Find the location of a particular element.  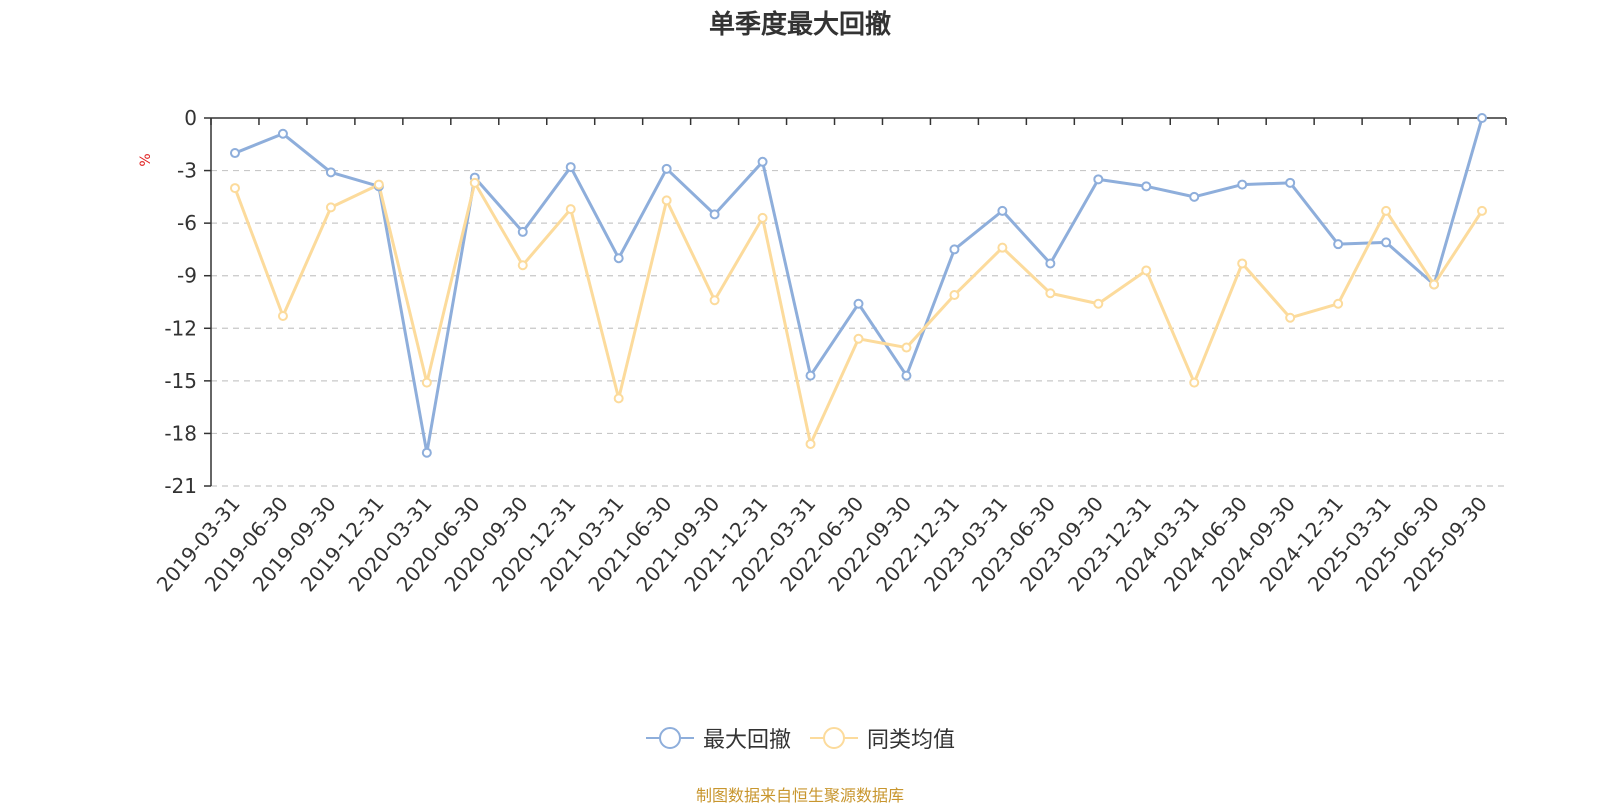

legend-item: 最大回撤 is located at coordinates (718, 738).